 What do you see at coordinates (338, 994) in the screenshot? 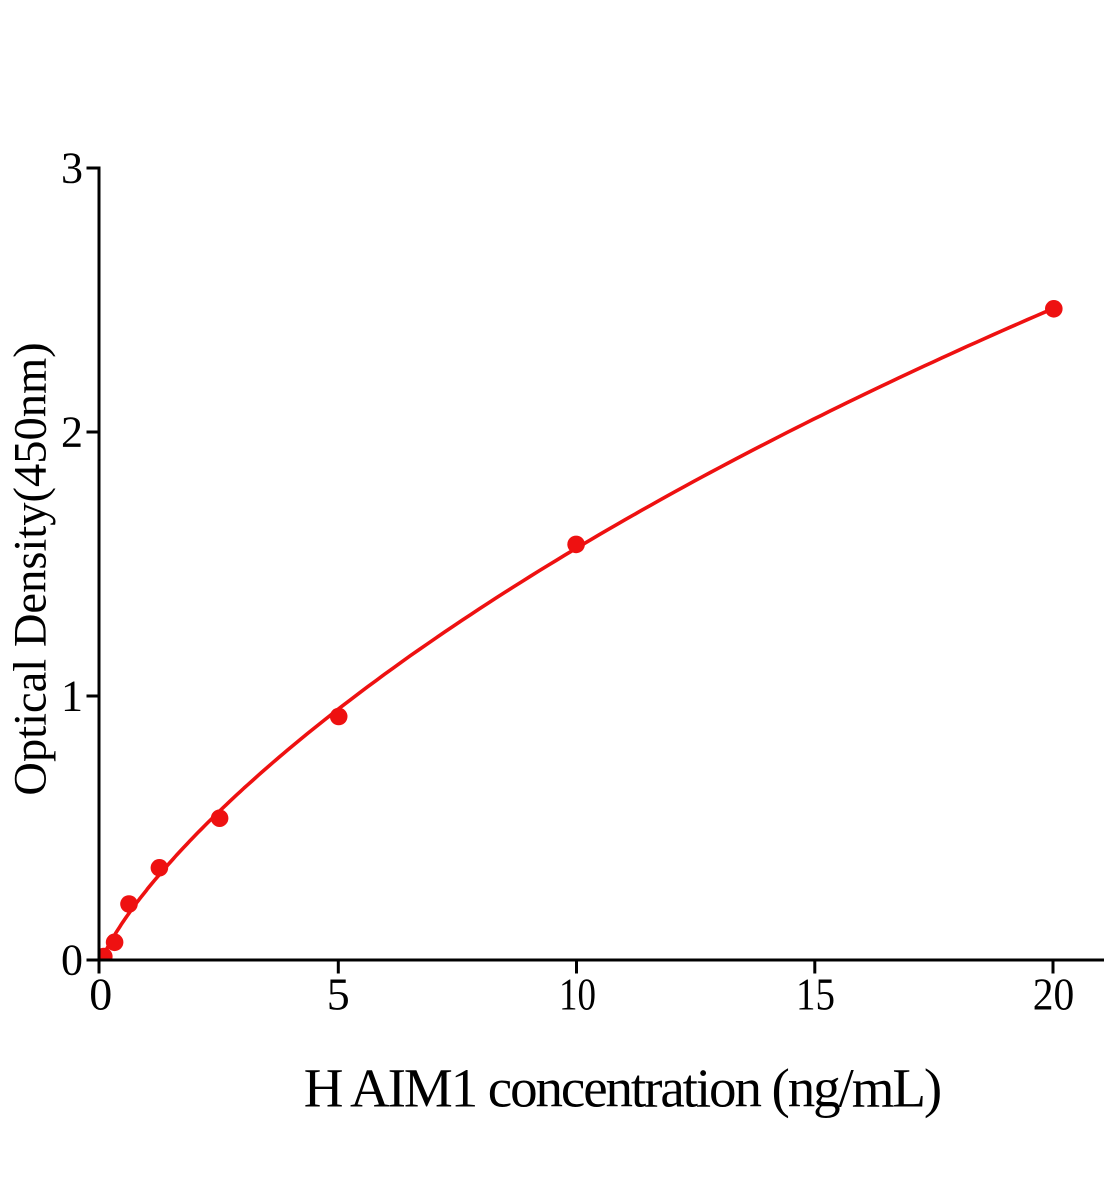
I see `svg-text: 5` at bounding box center [338, 994].